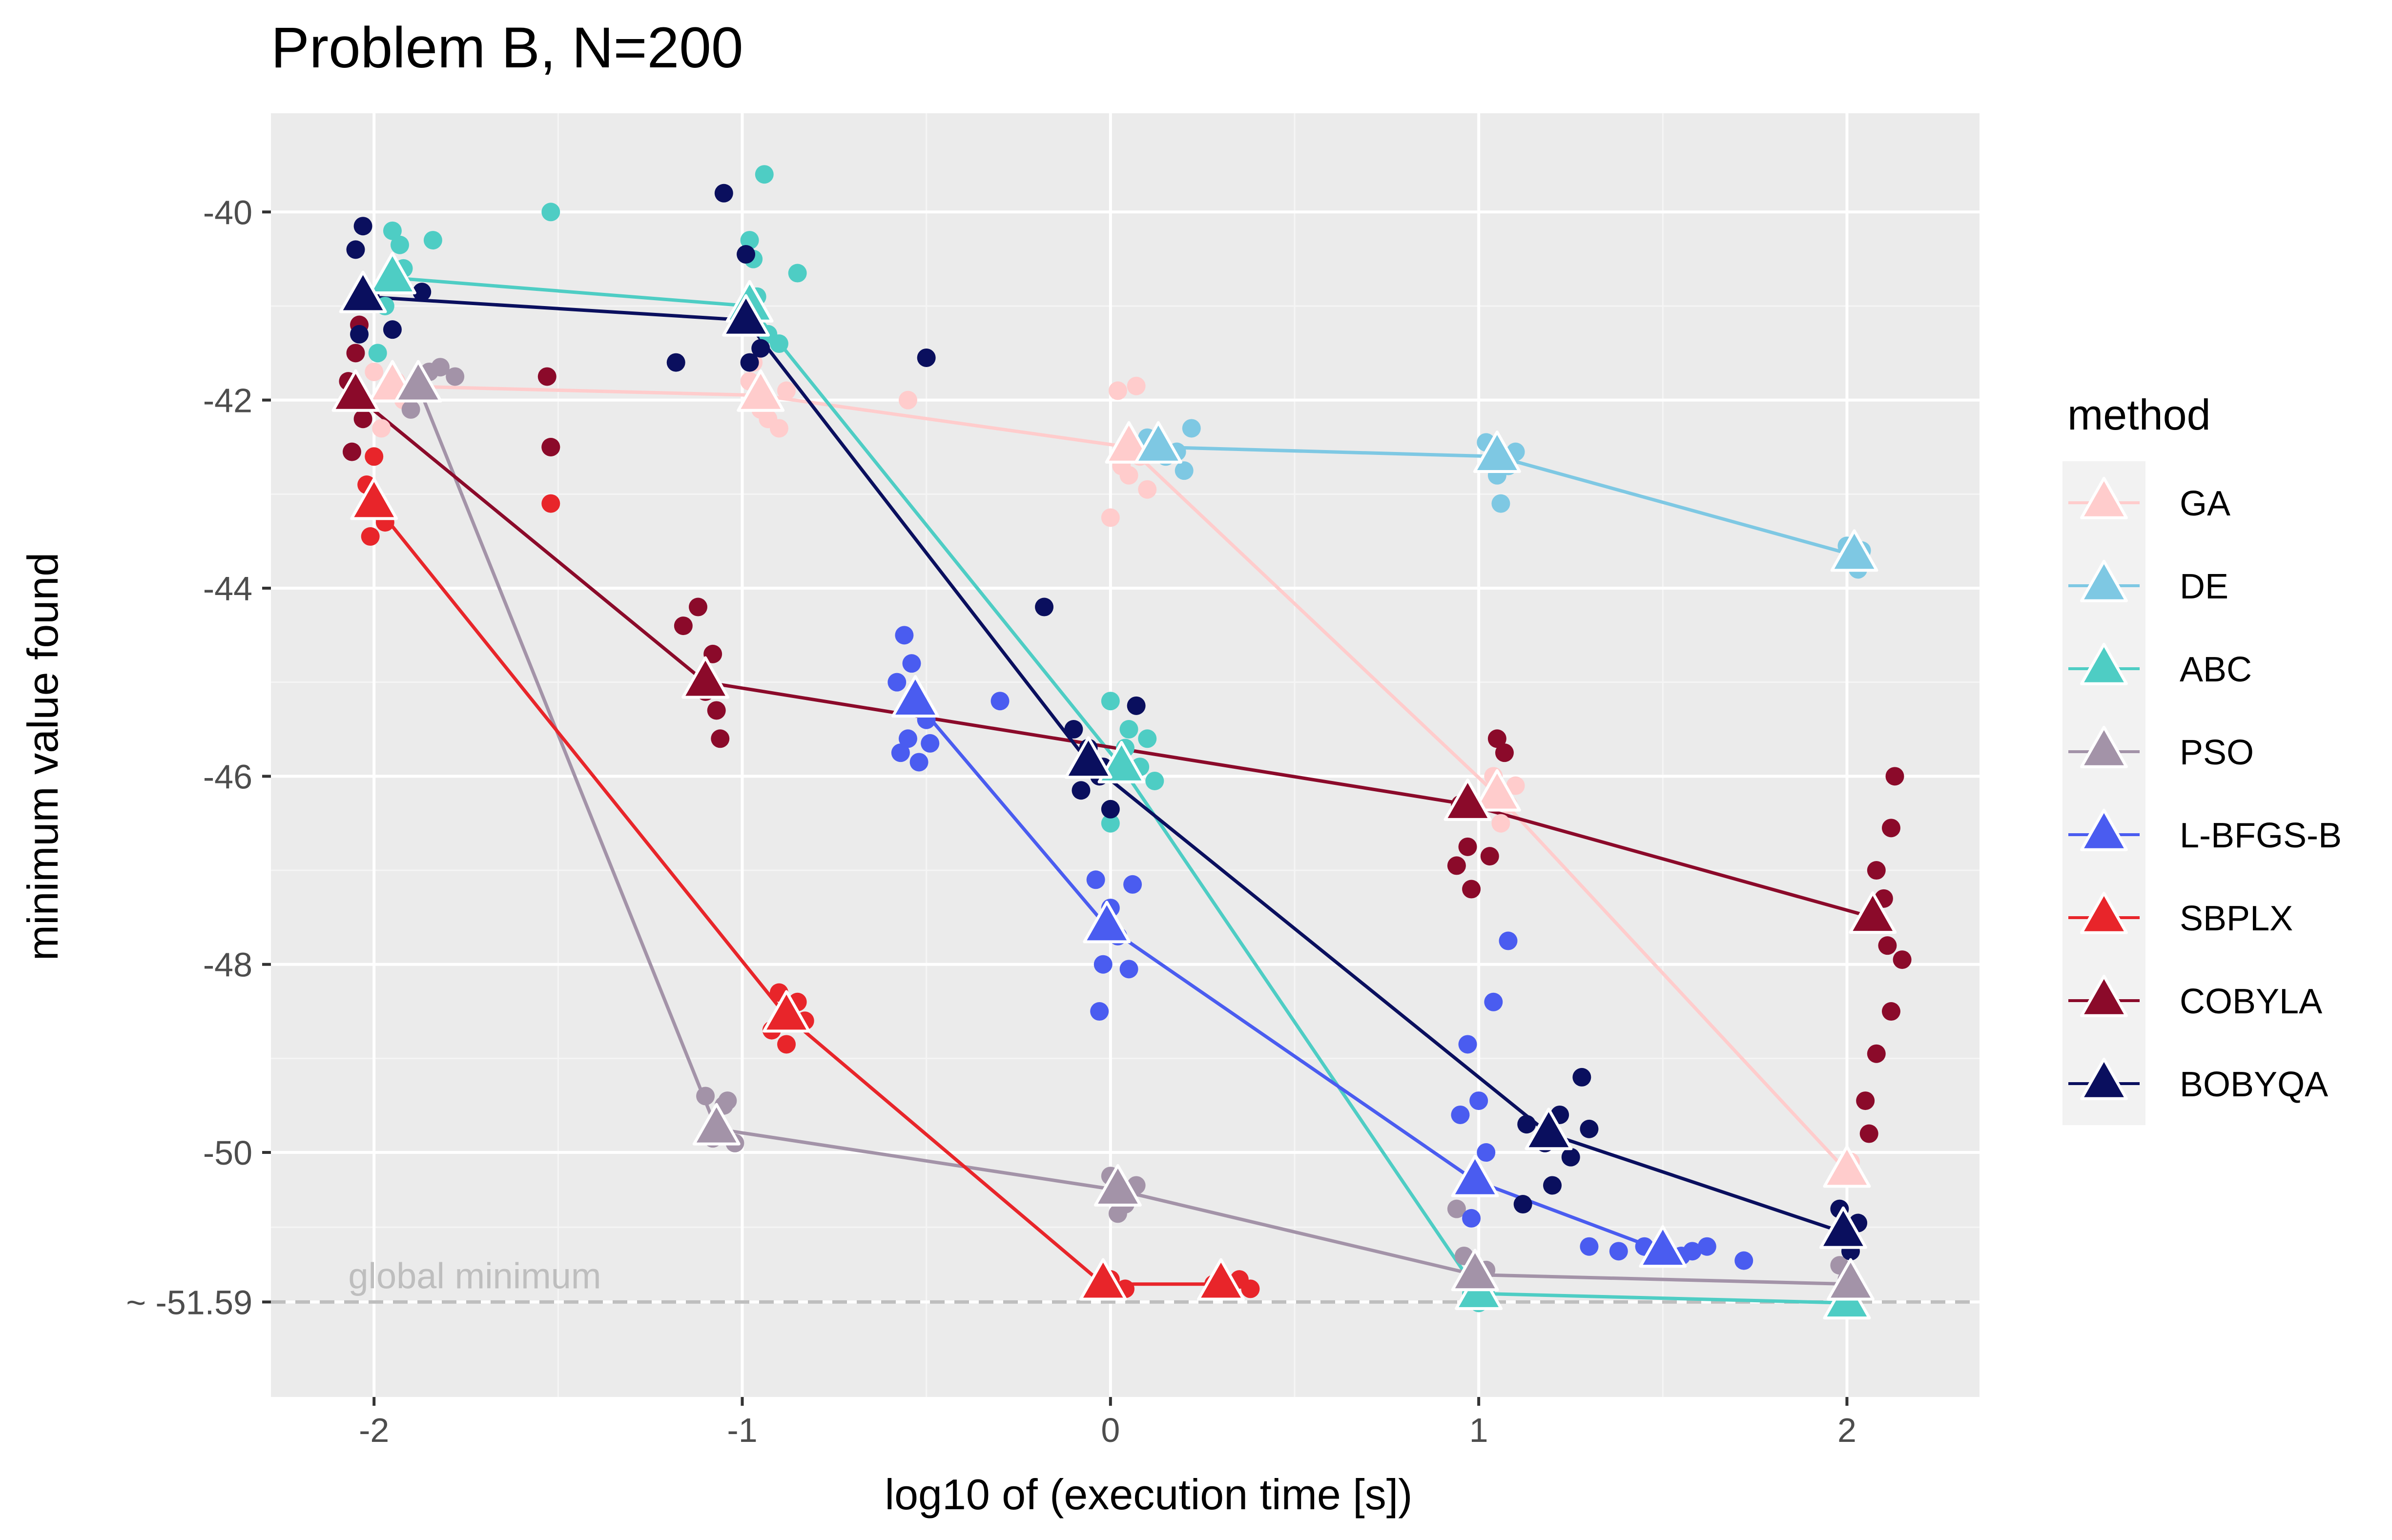 This screenshot has width=2392, height=1540. I want to click on x-tick-label: 2, so click(1846, 1430).